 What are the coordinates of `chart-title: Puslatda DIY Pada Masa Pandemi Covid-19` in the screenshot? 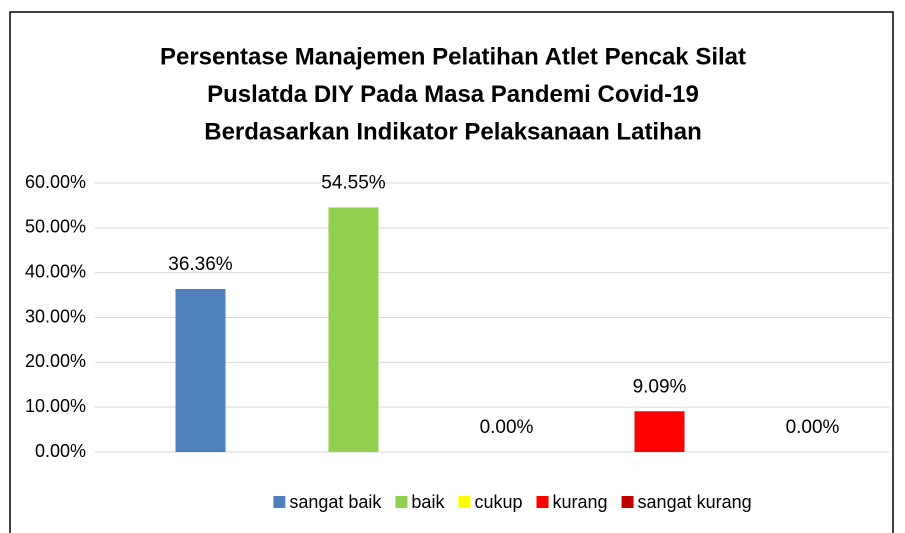 It's located at (453, 94).